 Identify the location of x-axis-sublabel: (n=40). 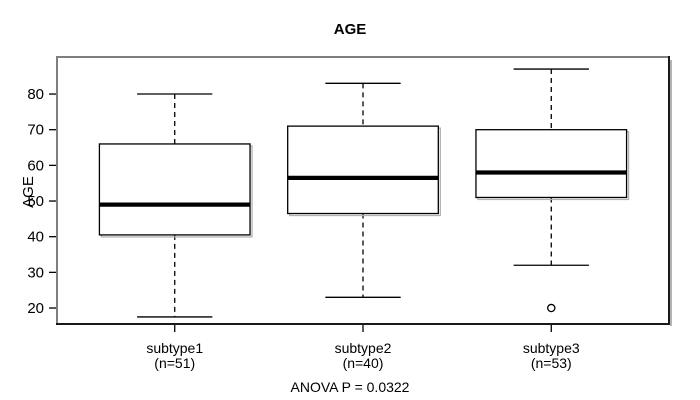
(363, 363).